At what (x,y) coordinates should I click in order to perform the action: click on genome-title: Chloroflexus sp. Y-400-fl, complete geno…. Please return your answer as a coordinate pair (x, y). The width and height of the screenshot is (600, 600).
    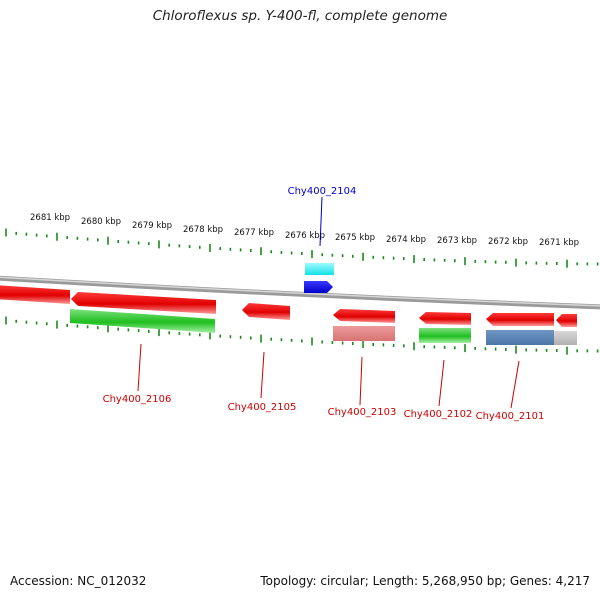
    Looking at the image, I should click on (300, 16).